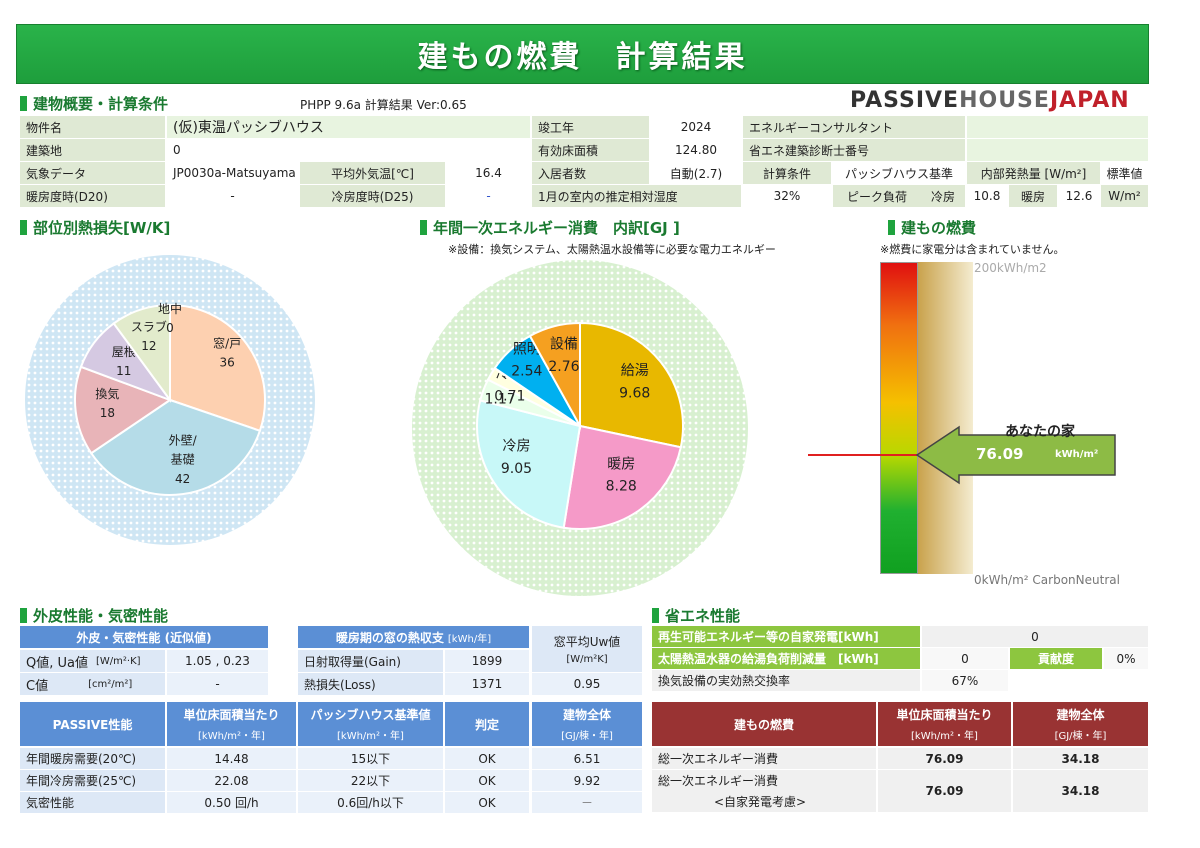 This screenshot has width=1200, height=848. What do you see at coordinates (587, 758) in the screenshot?
I see `passive-row-total: 6.51` at bounding box center [587, 758].